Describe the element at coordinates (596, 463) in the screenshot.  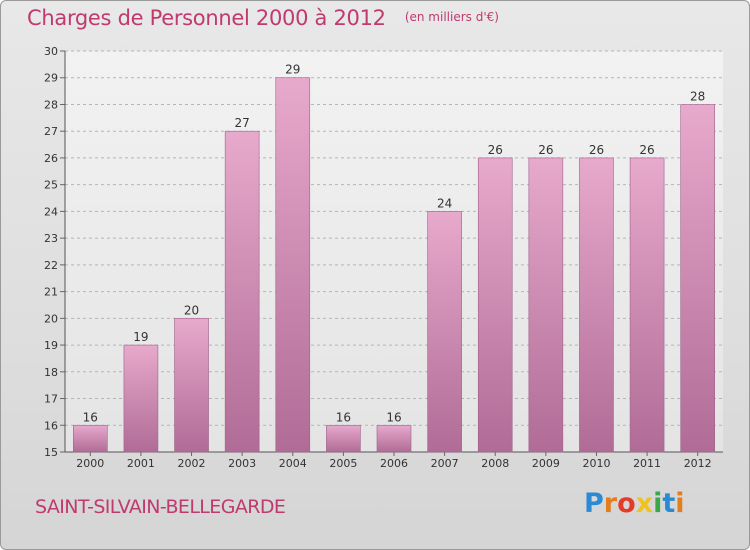
I see `x-tick-label: 2010` at that location.